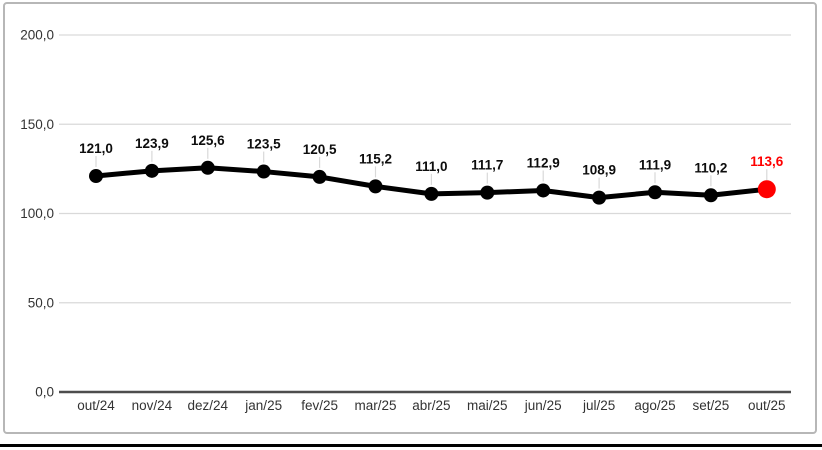  Describe the element at coordinates (44, 392) in the screenshot. I see `y-tick-label: 0,0` at that location.